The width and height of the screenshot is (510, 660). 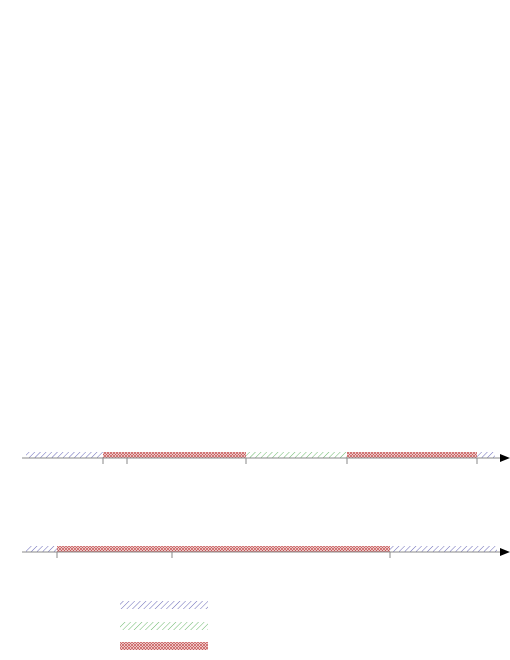 I want to click on legend, so click(x=164, y=625).